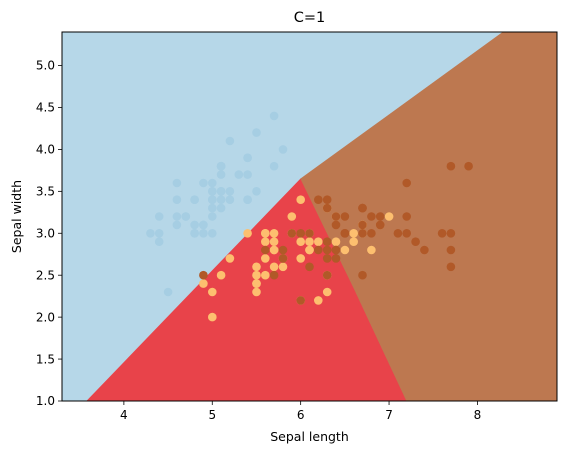 This screenshot has height=455, width=567. I want to click on x-tick-label-3: 7, so click(389, 415).